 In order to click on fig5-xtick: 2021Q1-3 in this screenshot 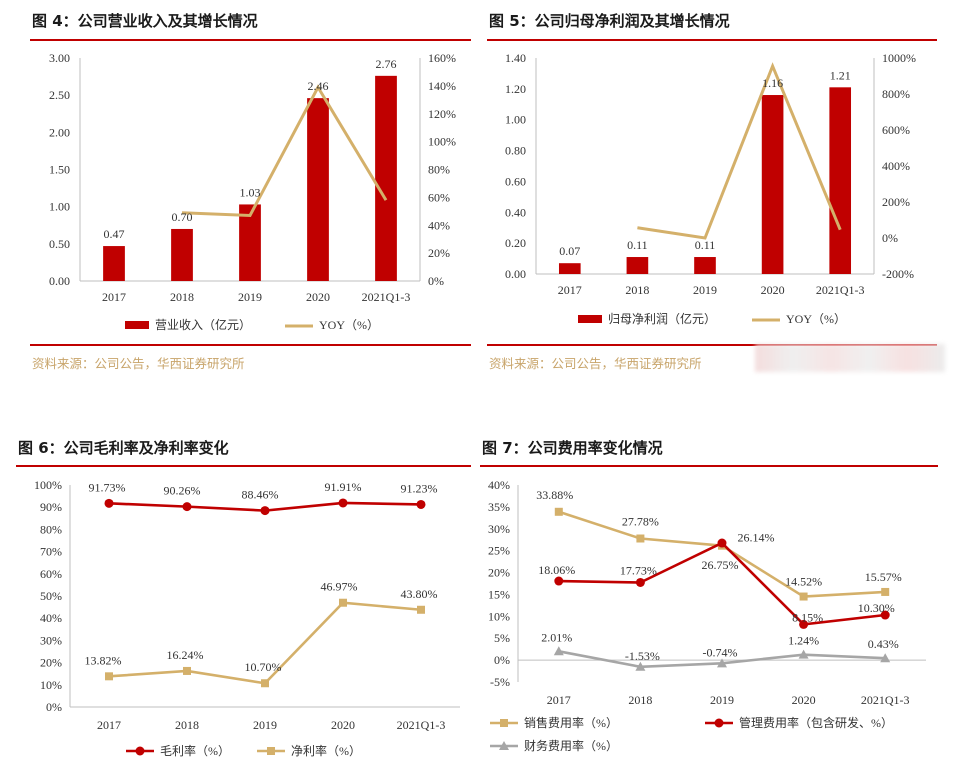, I will do `click(840, 290)`.